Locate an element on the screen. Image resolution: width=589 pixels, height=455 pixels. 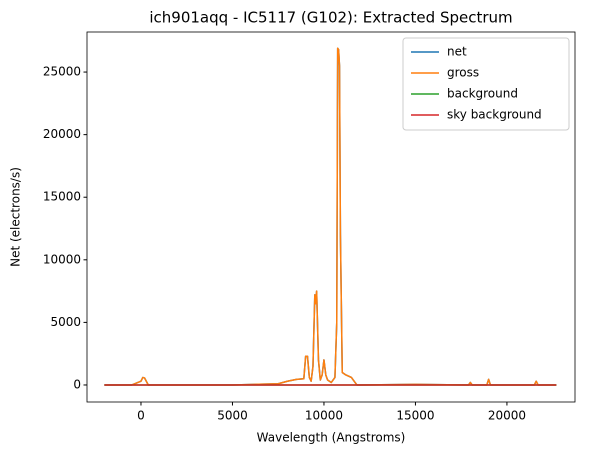
y-tick-label: 0 is located at coordinates (77, 384).